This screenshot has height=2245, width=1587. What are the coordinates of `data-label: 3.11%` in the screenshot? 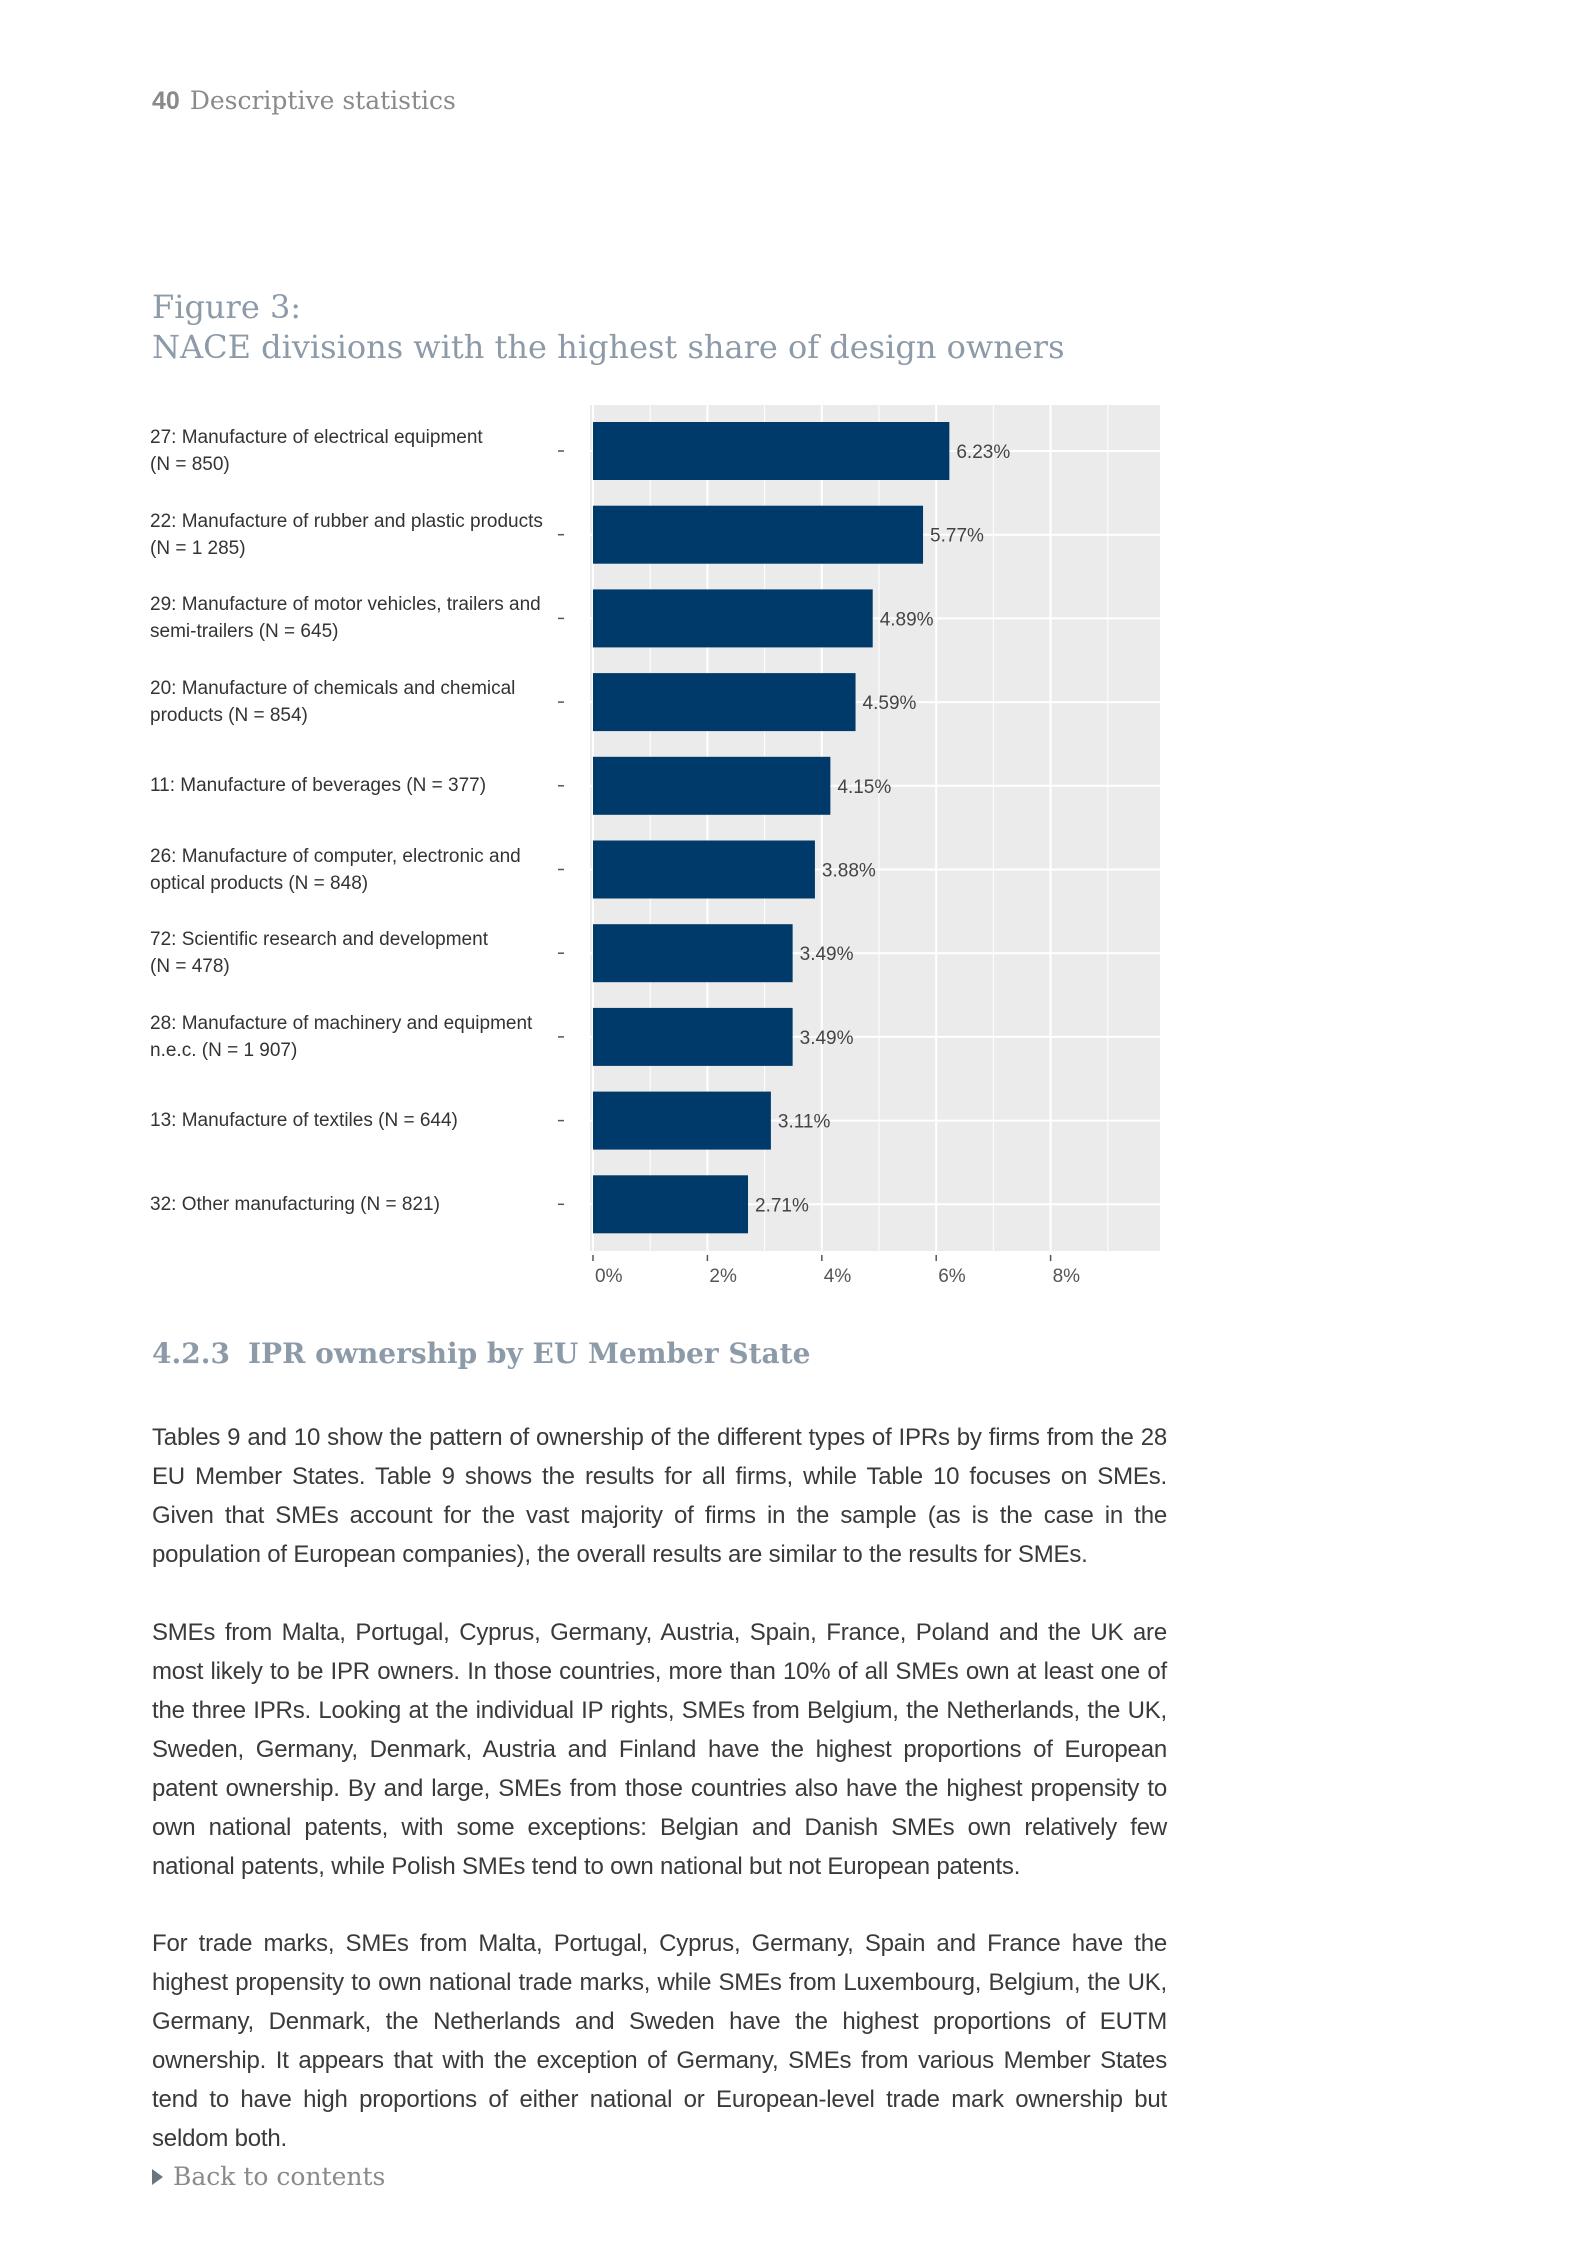 It's located at (804, 1122).